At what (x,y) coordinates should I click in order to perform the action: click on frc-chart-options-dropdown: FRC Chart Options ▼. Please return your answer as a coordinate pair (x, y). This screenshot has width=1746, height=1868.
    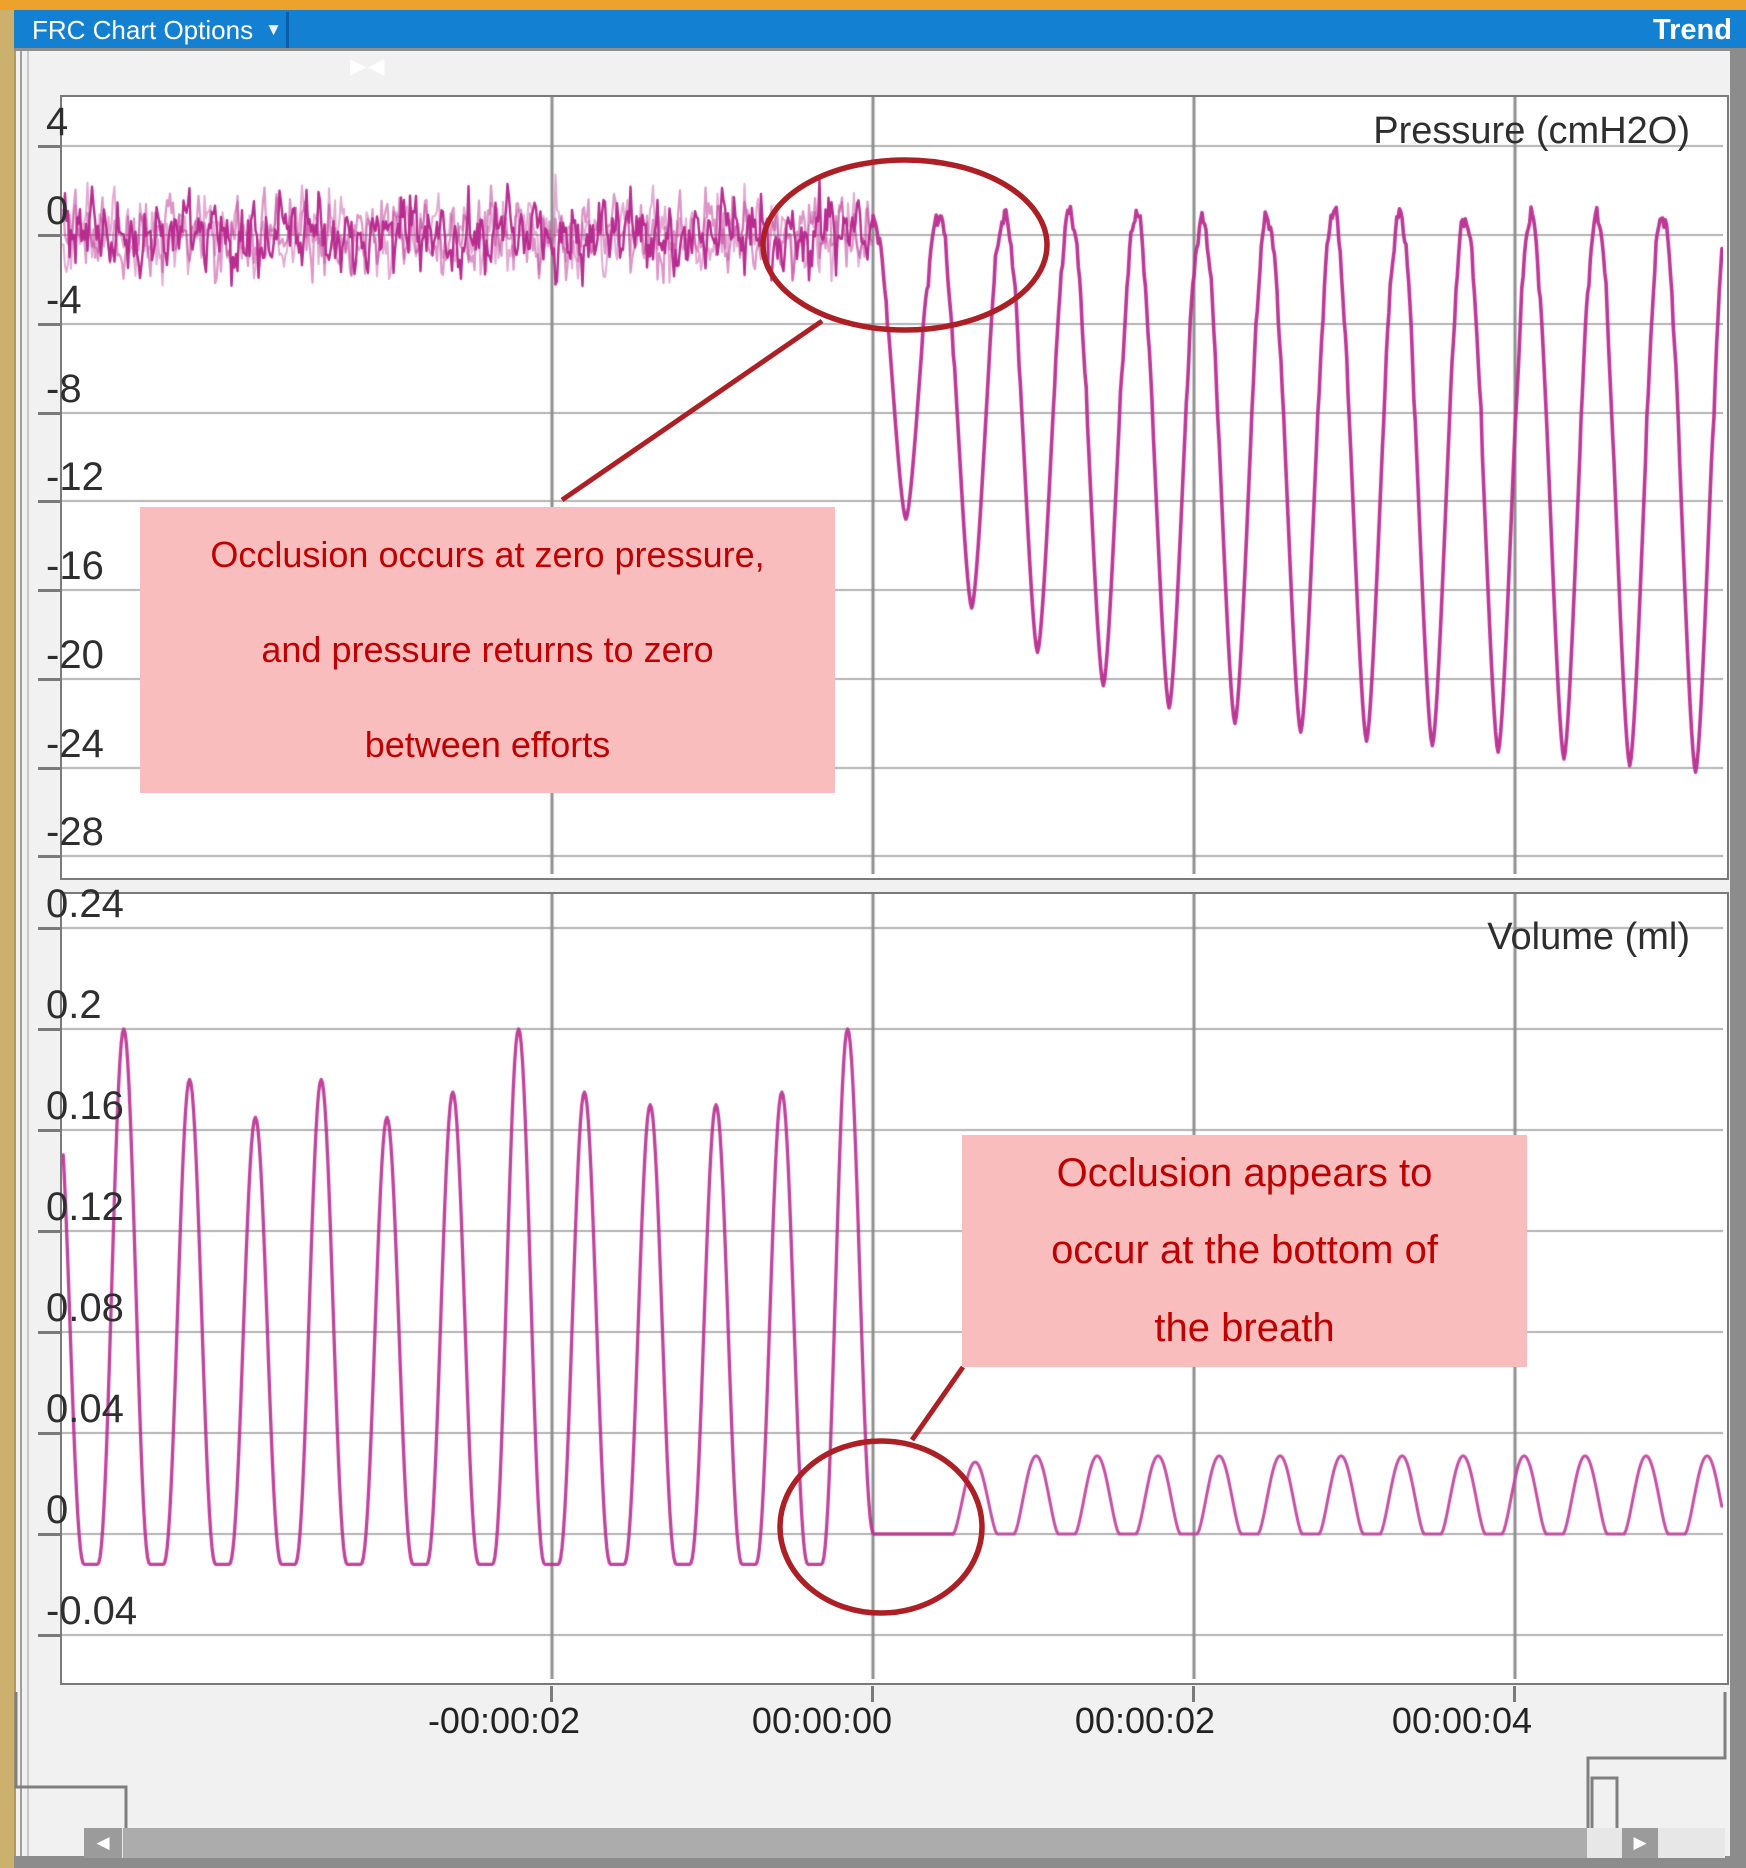
    Looking at the image, I should click on (157, 30).